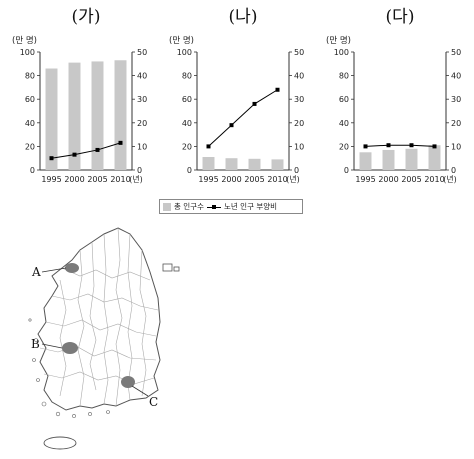  Describe the element at coordinates (231, 179) in the screenshot. I see `chart-2-x-tick-label: 2000` at that location.